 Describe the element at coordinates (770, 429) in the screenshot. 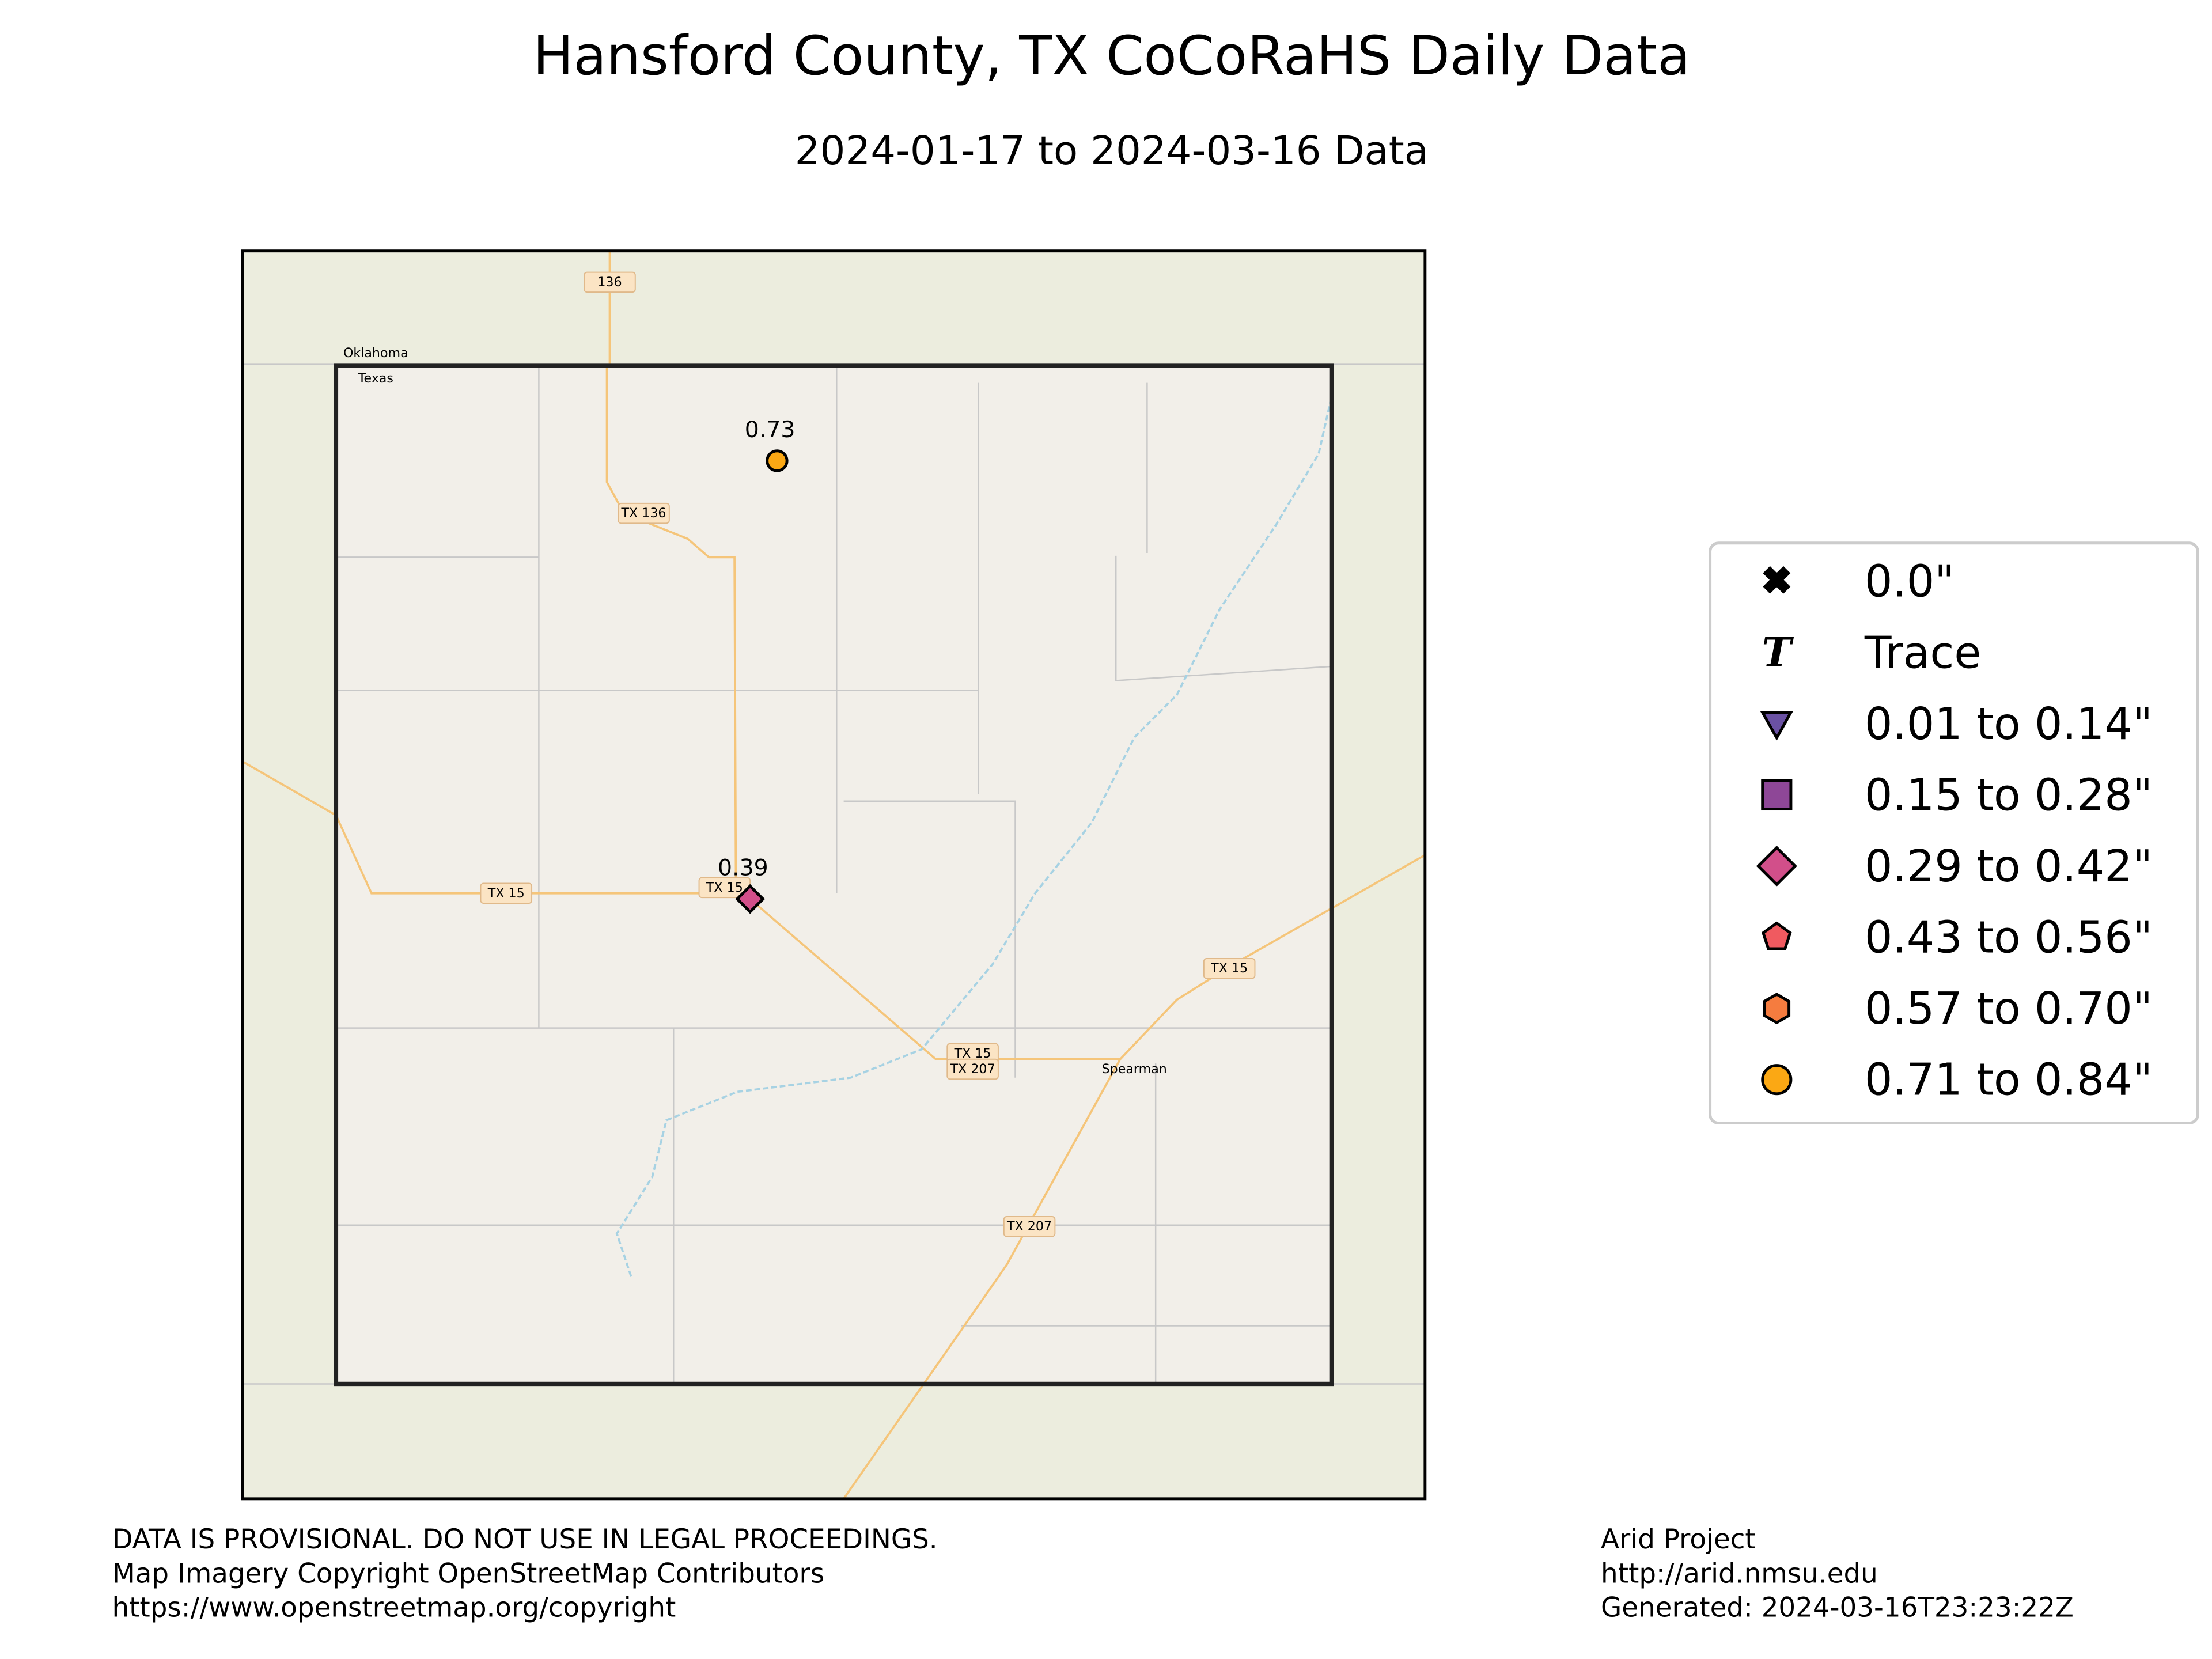

I see `station-value-label: 0.73` at that location.